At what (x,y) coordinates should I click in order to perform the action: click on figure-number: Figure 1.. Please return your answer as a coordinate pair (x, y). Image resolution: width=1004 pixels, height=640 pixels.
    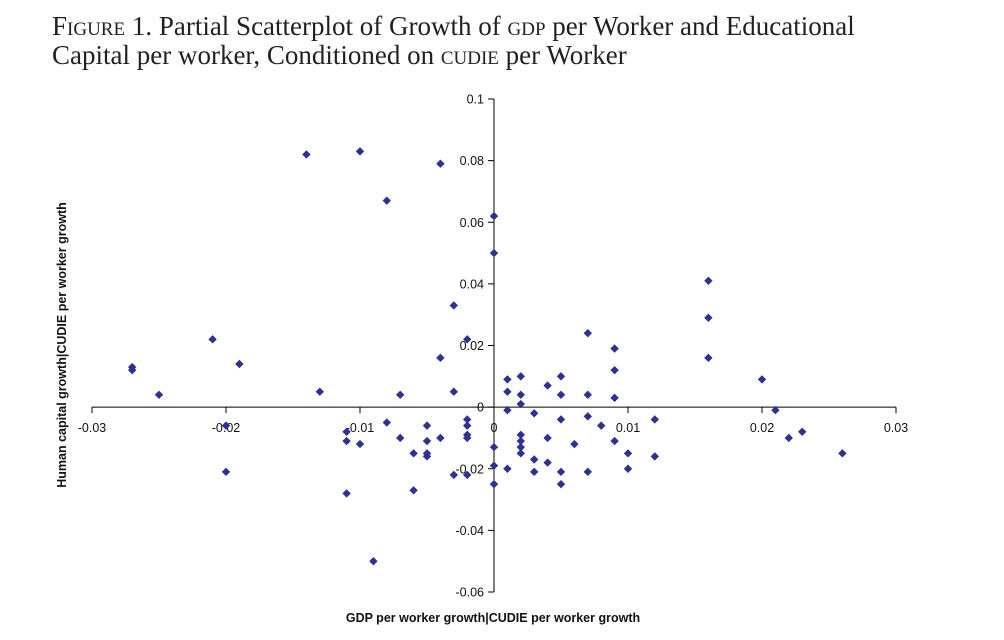
    Looking at the image, I should click on (102, 26).